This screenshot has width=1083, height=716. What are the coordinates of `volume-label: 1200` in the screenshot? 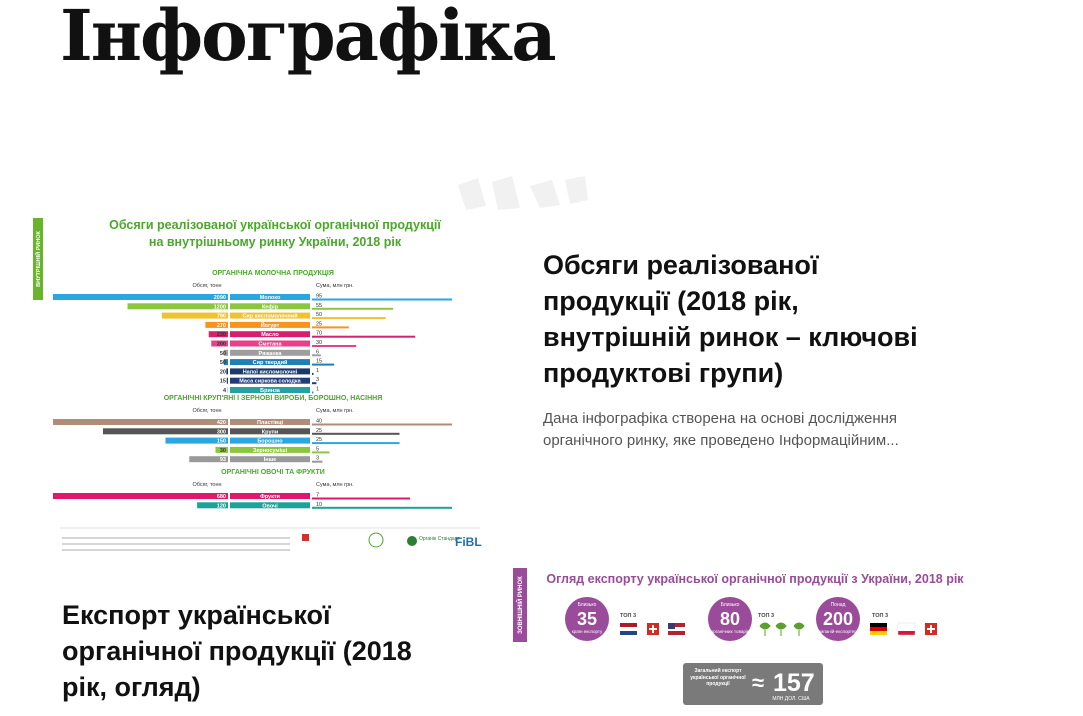 It's located at (220, 307).